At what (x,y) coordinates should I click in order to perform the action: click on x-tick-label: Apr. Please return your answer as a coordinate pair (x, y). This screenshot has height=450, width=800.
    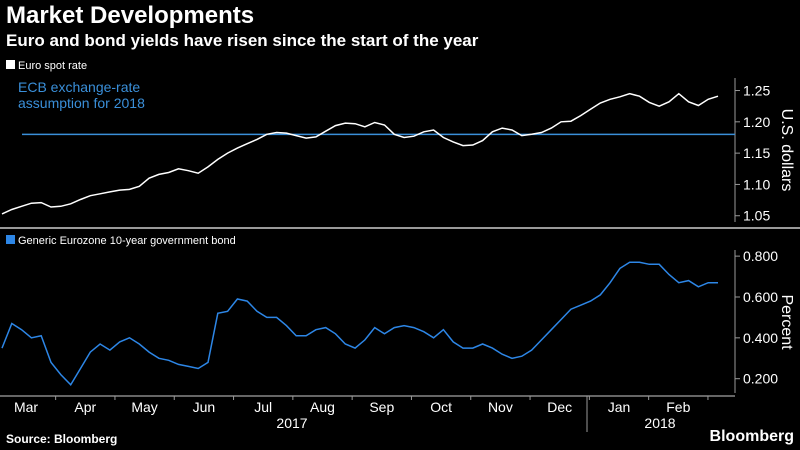
    Looking at the image, I should click on (85, 407).